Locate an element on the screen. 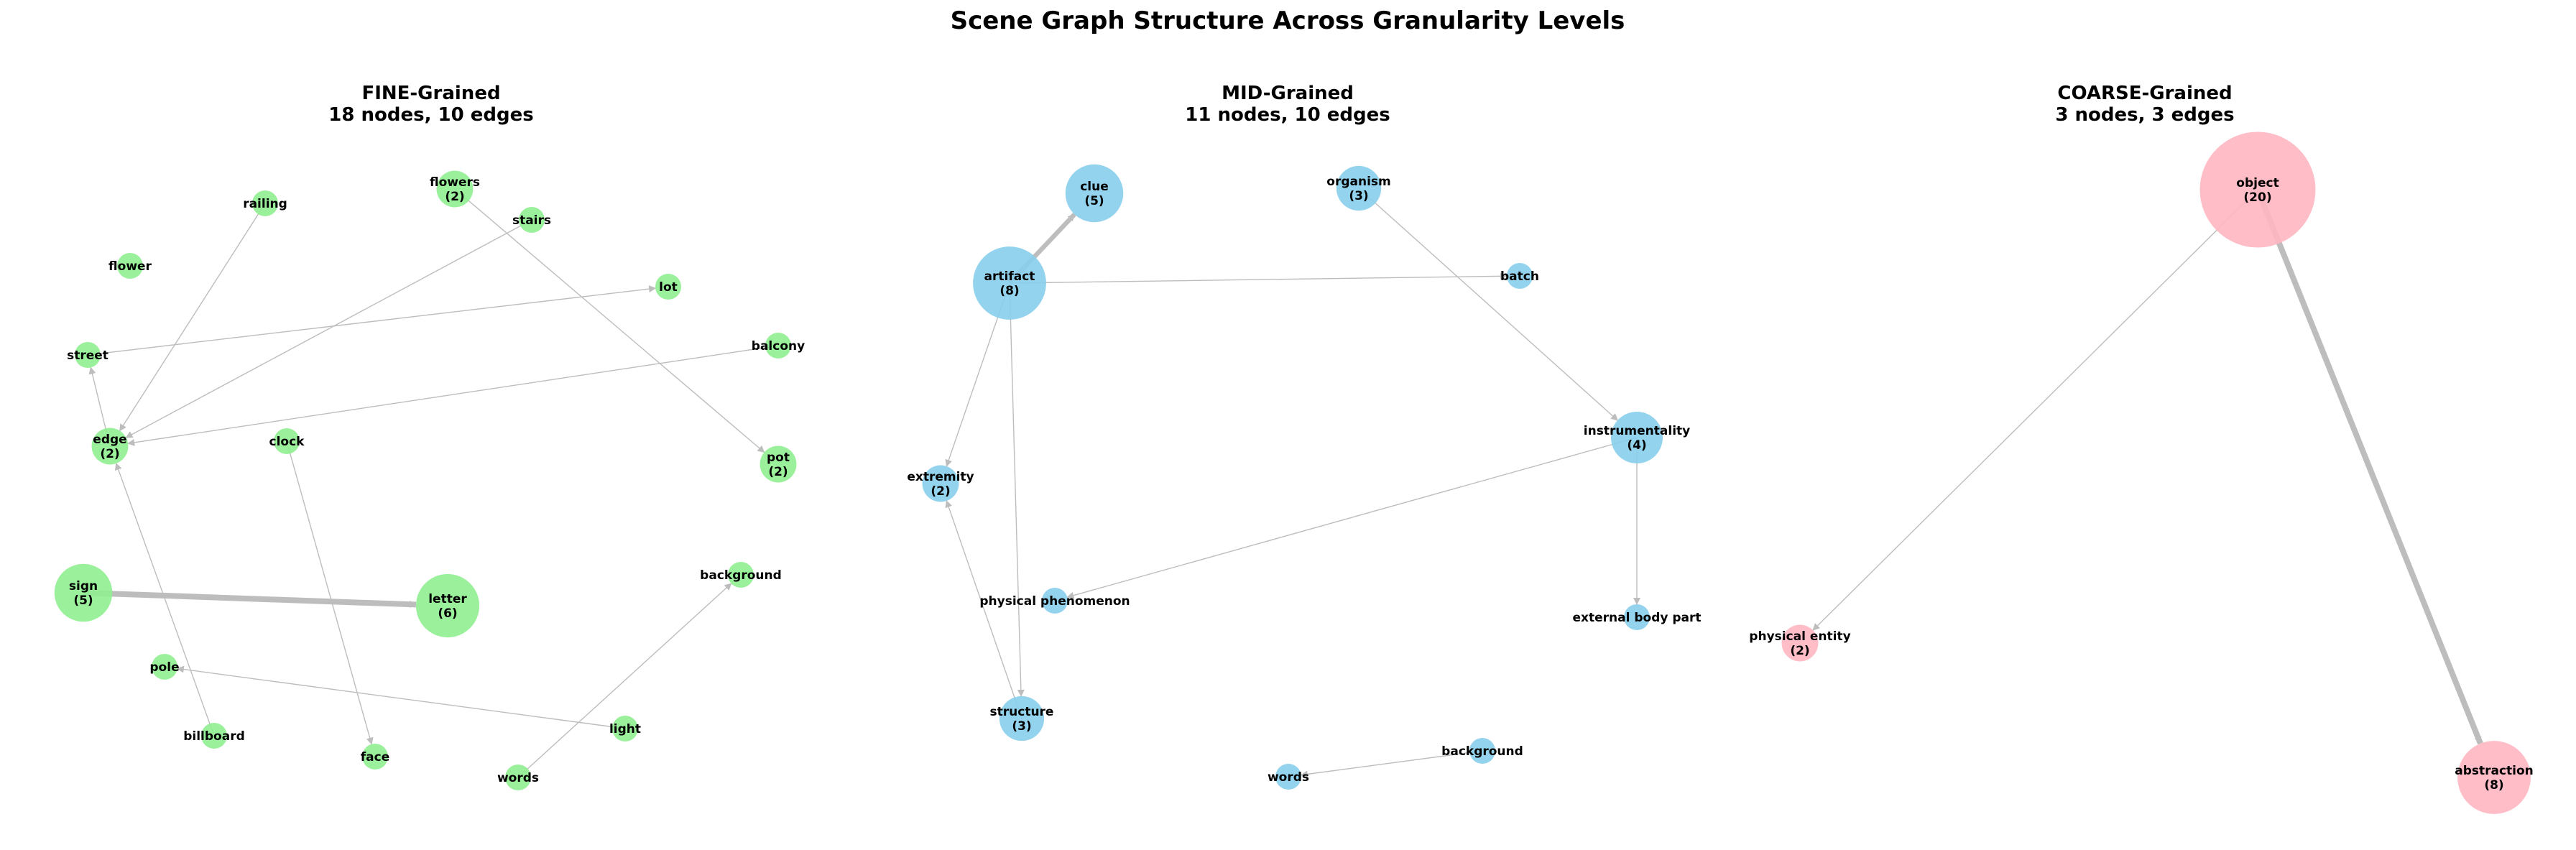  node-label-clock: clock is located at coordinates (287, 442).